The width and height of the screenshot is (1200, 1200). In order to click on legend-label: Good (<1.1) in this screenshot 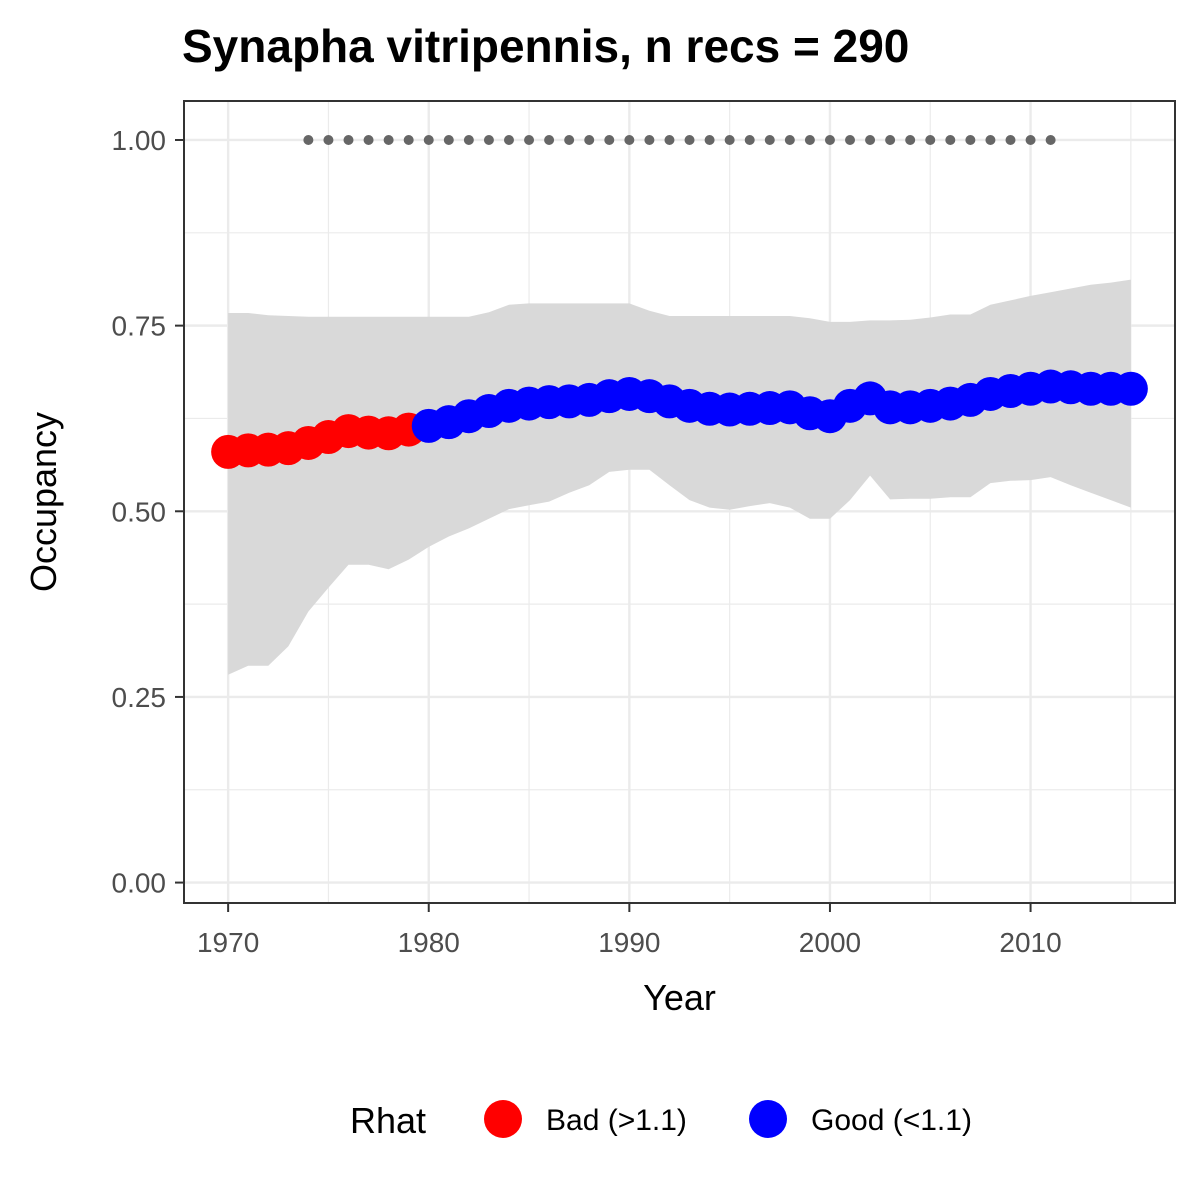, I will do `click(891, 1120)`.